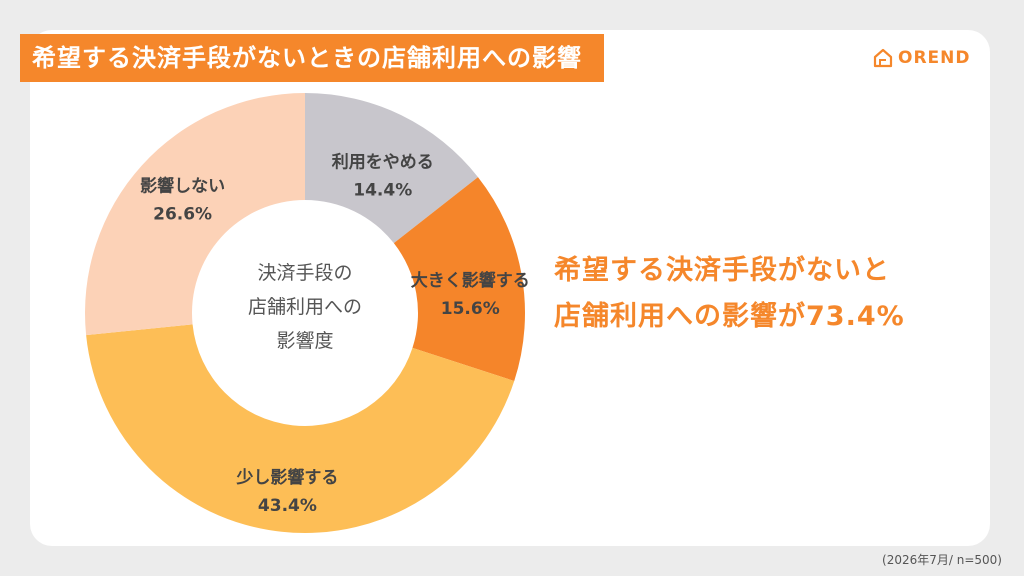 The image size is (1024, 576). Describe the element at coordinates (722, 270) in the screenshot. I see `headline-line-1: 希望する決済手段がないと` at that location.